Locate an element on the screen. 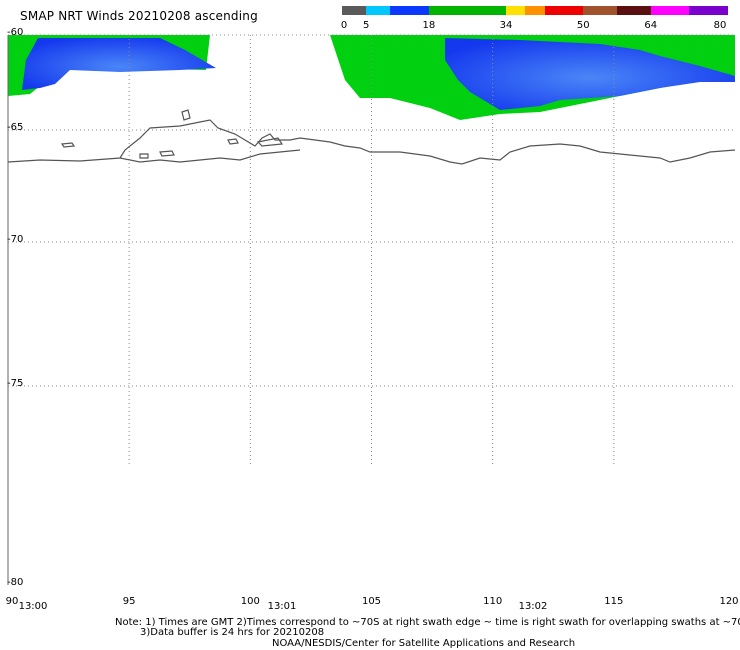  colorbar-label: 0 is located at coordinates (344, 25).